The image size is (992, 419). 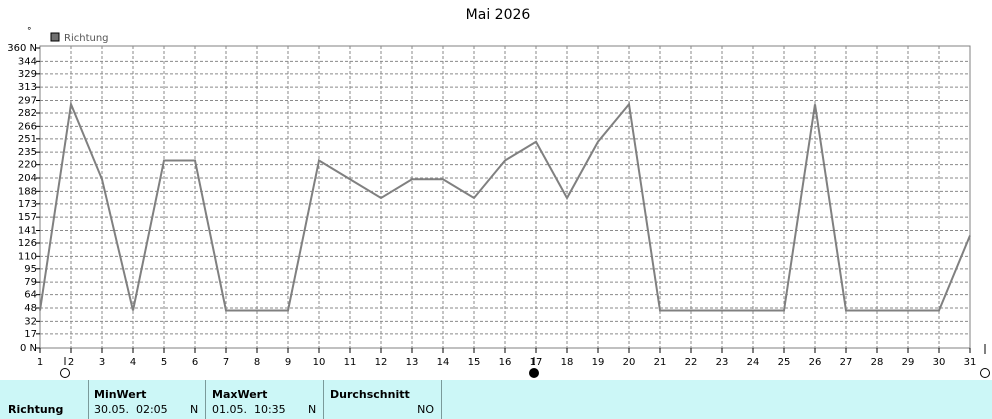 What do you see at coordinates (350, 362) in the screenshot?
I see `x-tick-label: 11` at bounding box center [350, 362].